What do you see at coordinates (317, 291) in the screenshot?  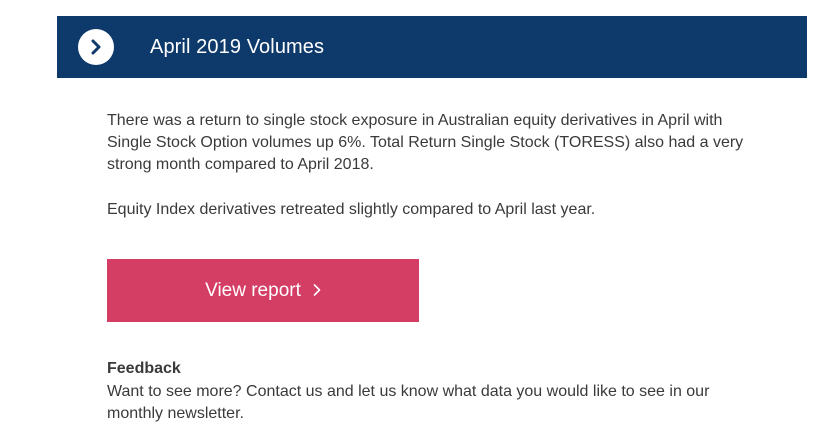 I see `chevron-right-icon` at bounding box center [317, 291].